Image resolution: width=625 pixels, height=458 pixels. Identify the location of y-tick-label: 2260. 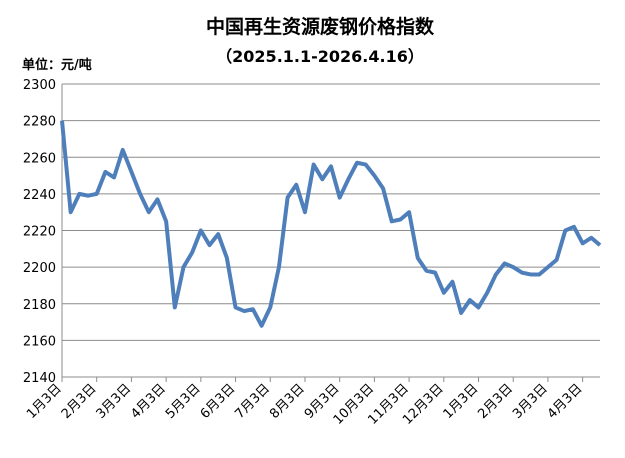
(39, 158).